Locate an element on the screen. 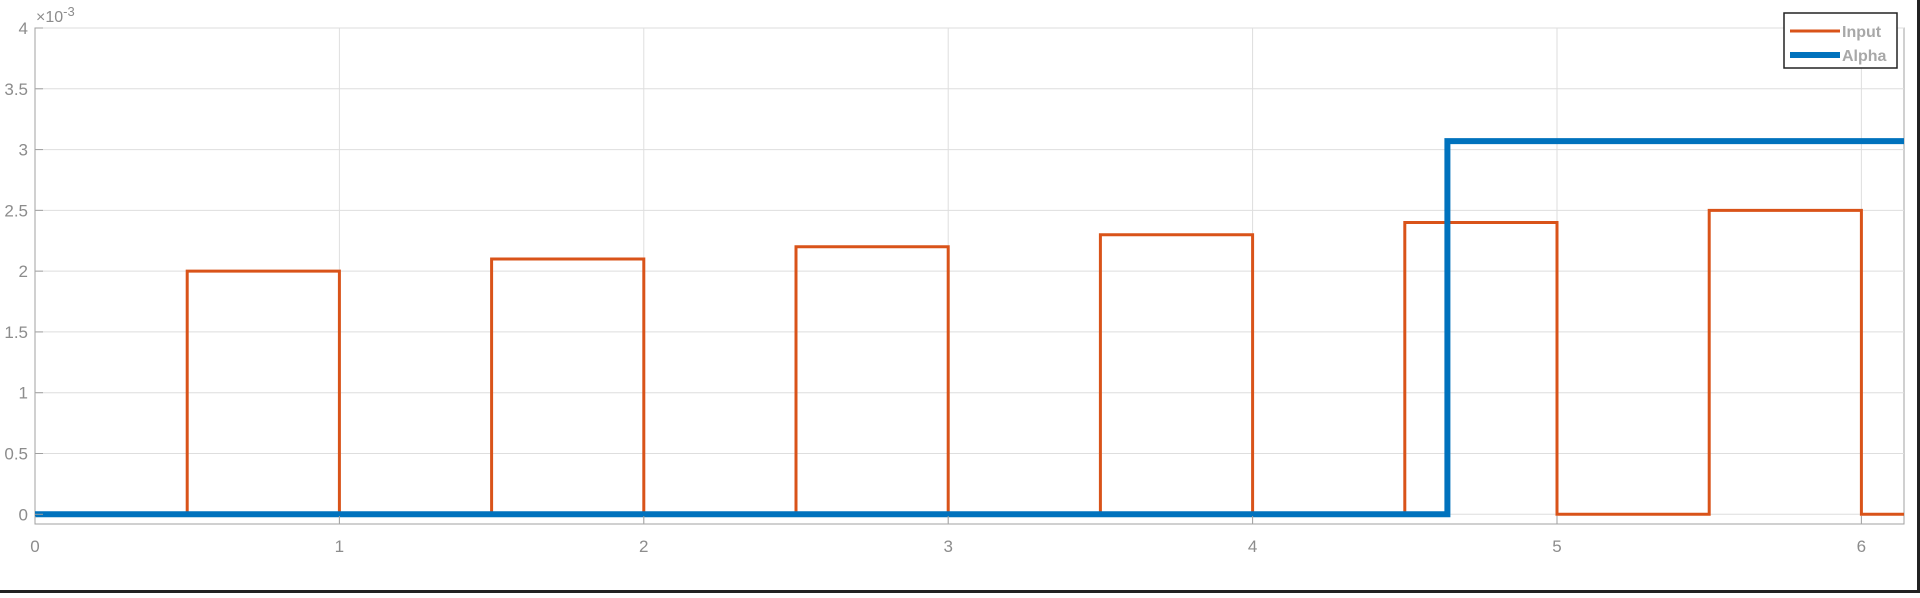 The image size is (1920, 598). y-tick-label: 0 is located at coordinates (23, 514).